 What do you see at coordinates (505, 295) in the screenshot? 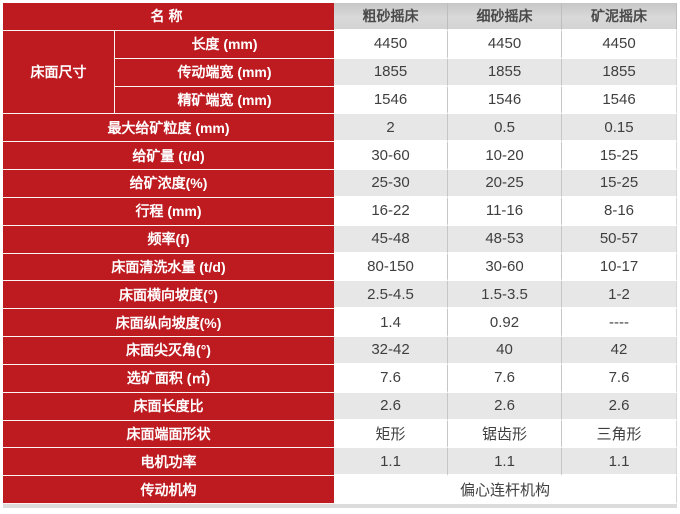
I see `data-cell: 1.5-3.5` at bounding box center [505, 295].